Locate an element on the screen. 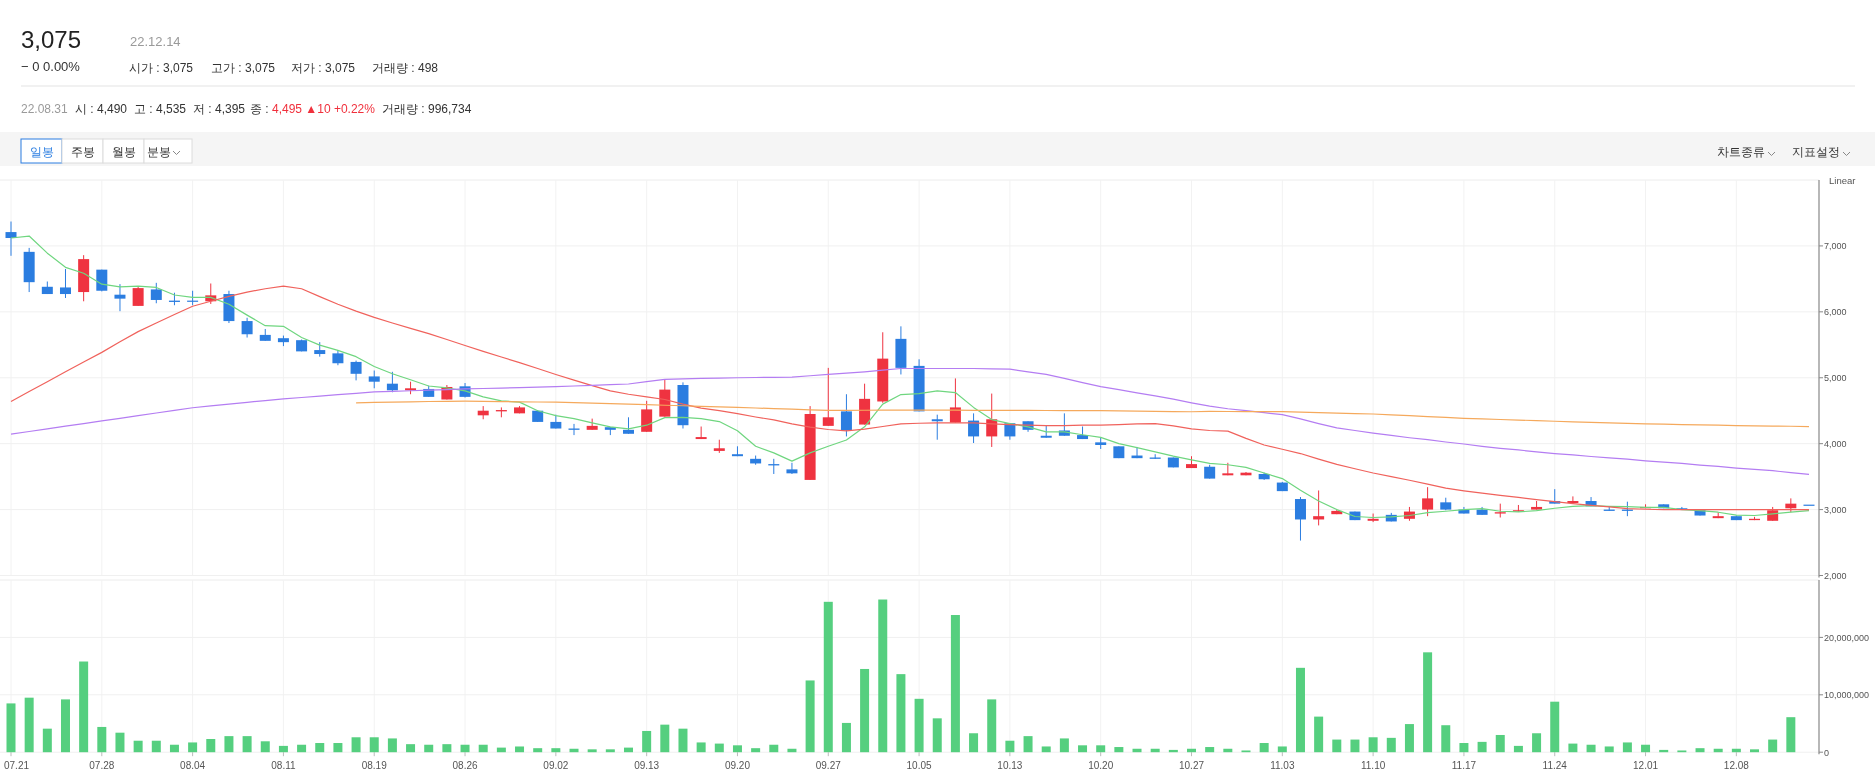 This screenshot has height=780, width=1875. text: 저가 : 3,075 is located at coordinates (323, 68).